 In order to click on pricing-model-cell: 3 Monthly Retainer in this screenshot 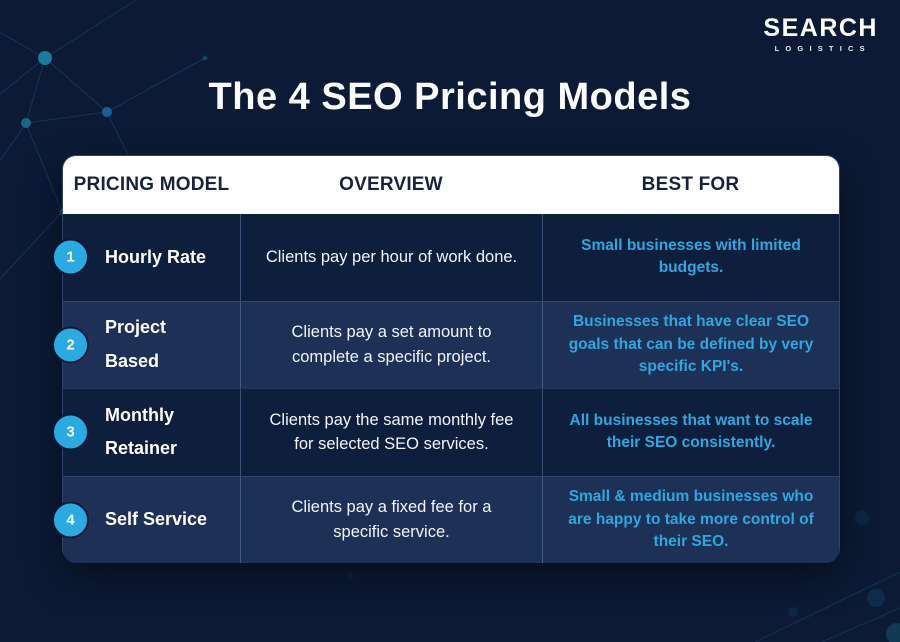, I will do `click(146, 432)`.